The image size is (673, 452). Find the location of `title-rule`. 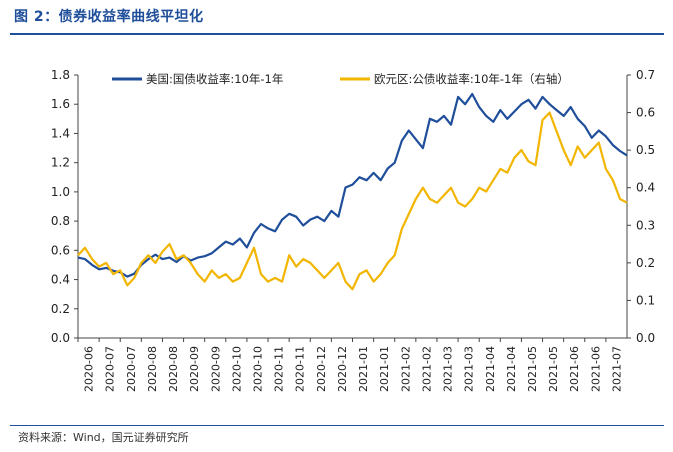

title-rule is located at coordinates (337, 34).